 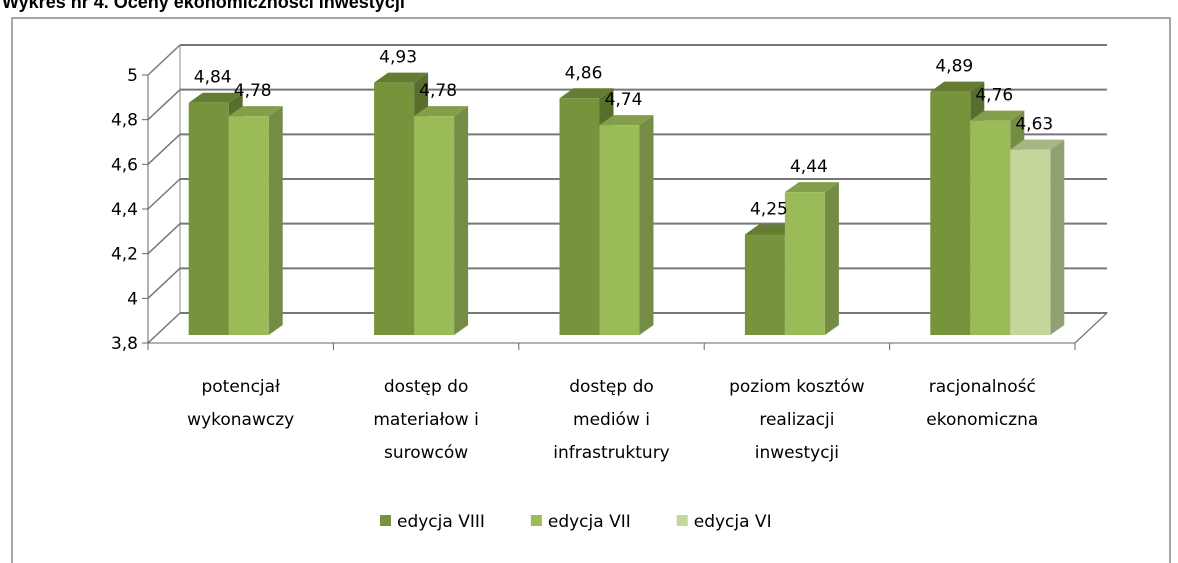 I want to click on legend-label: edycja VII, so click(x=589, y=522).